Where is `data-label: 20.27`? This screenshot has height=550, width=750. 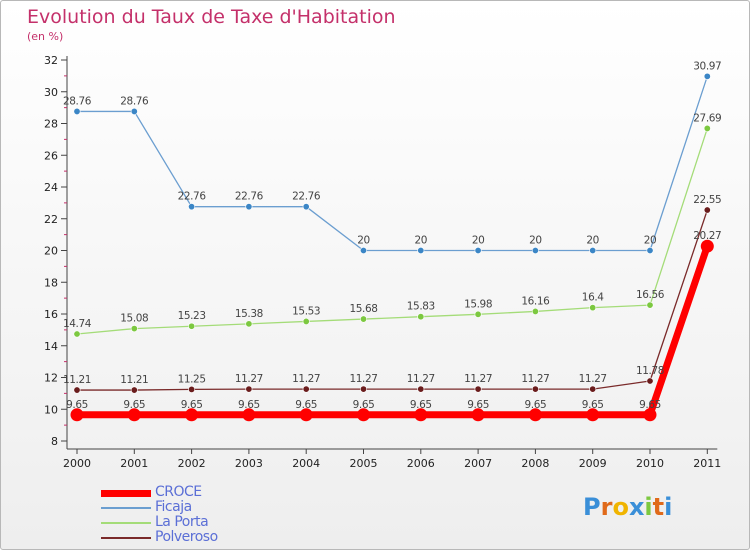
data-label: 20.27 is located at coordinates (707, 236).